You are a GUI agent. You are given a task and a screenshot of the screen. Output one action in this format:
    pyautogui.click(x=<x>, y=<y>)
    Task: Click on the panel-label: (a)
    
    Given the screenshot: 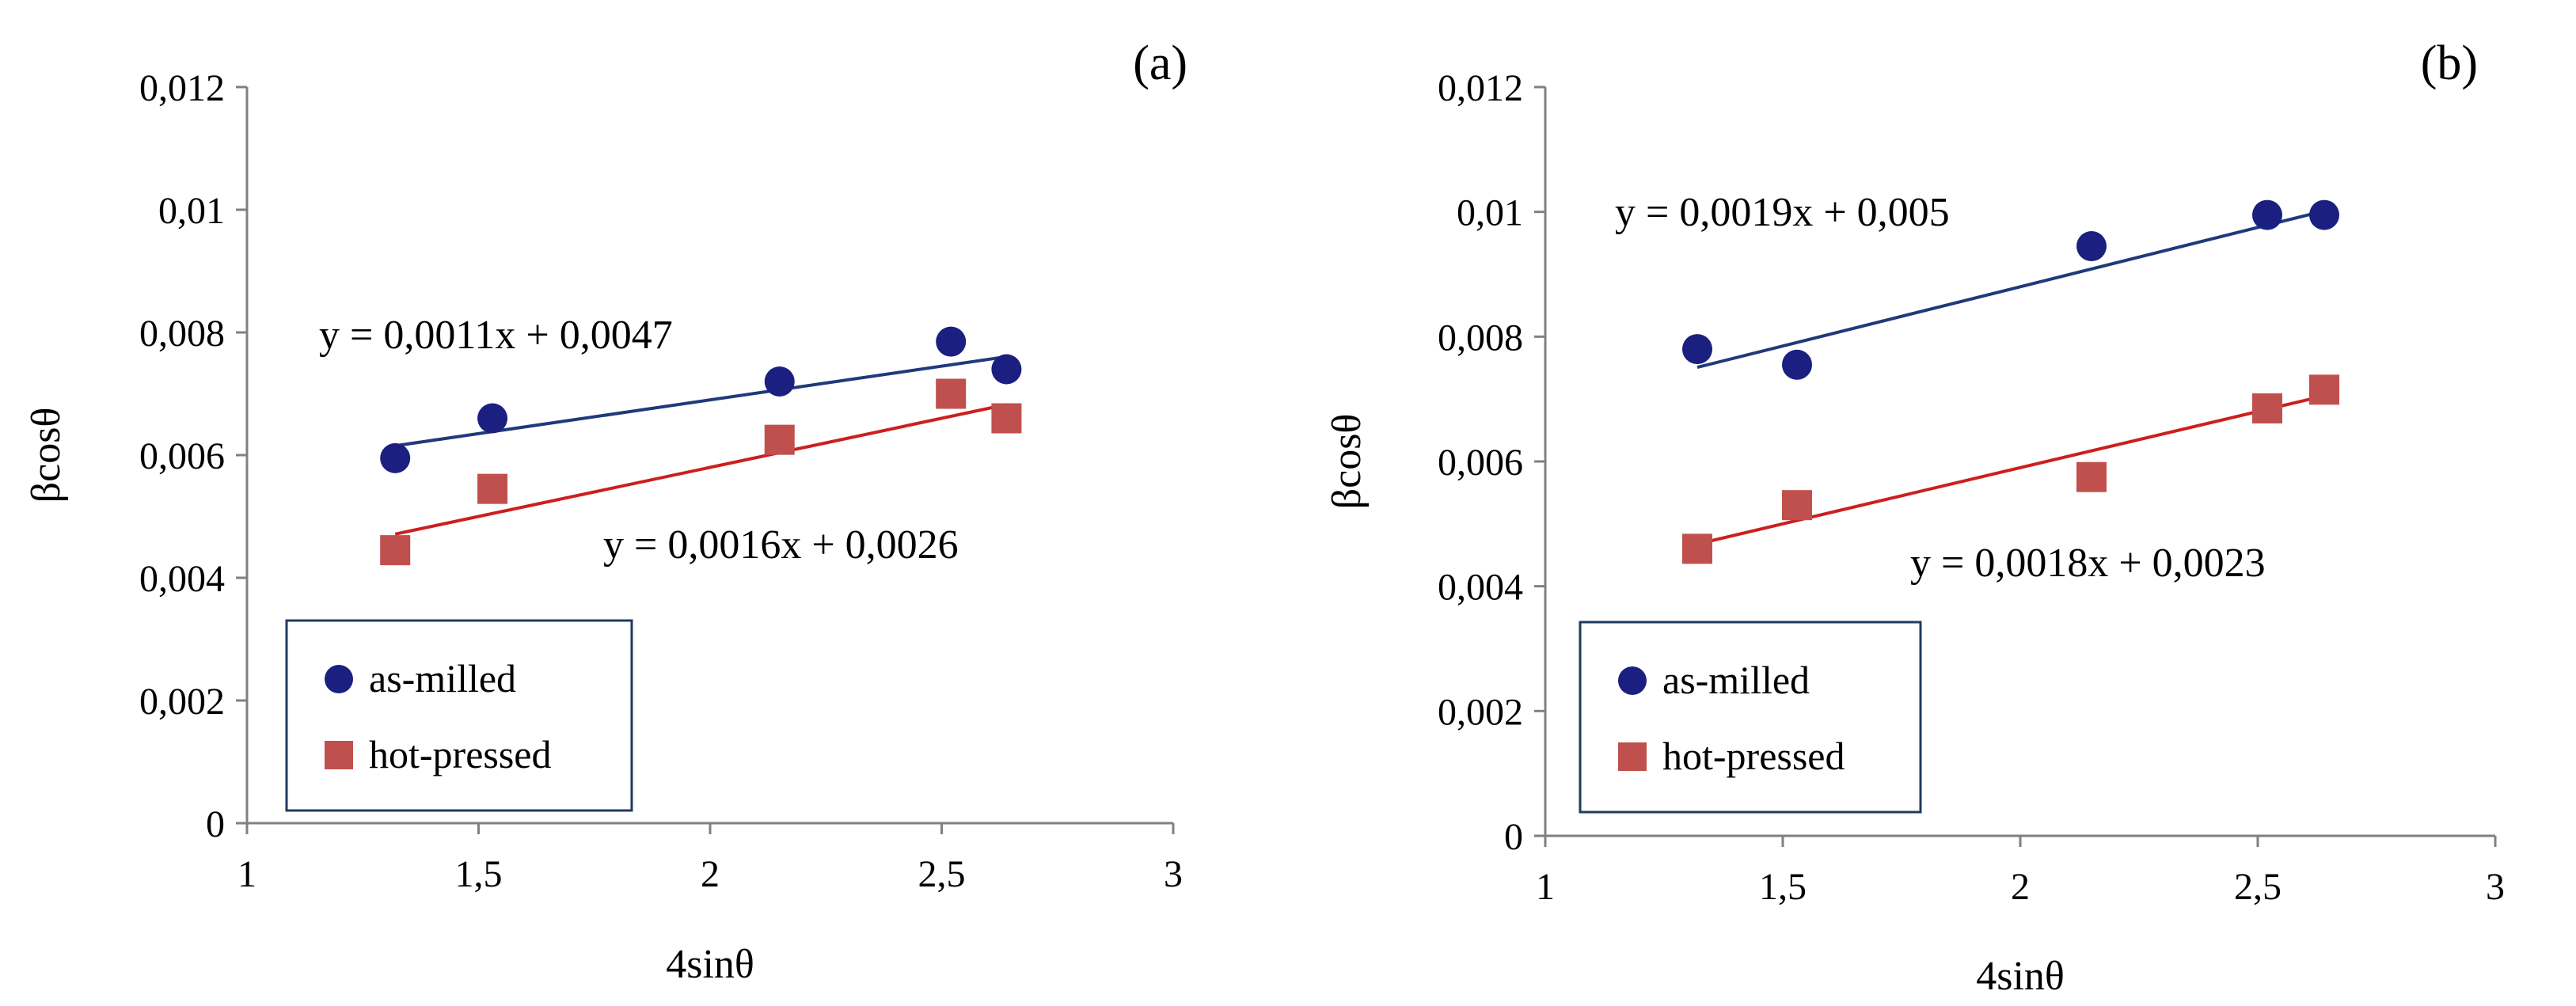 What is the action you would take?
    pyautogui.click(x=1160, y=63)
    